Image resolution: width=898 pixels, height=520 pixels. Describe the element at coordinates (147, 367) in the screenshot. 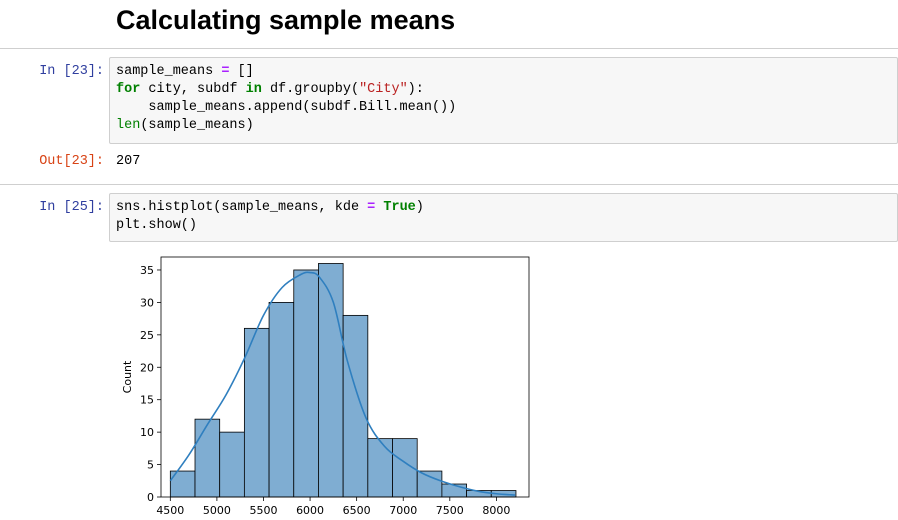

I see `y-tick-label: 20` at that location.